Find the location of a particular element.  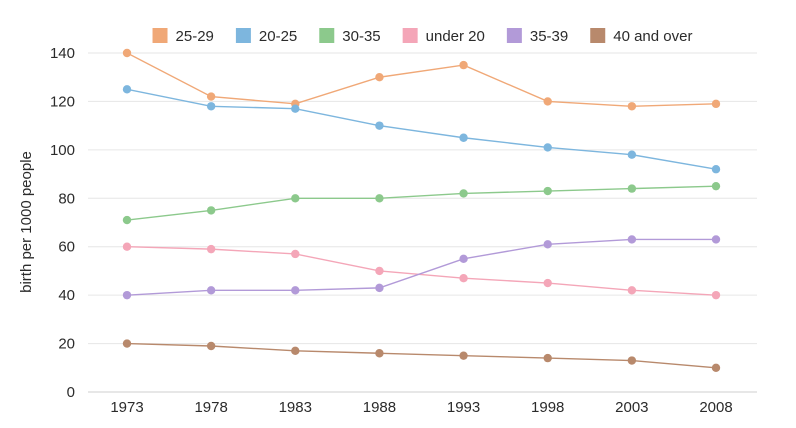

x-tick-label-2003: 2003 is located at coordinates (631, 407).